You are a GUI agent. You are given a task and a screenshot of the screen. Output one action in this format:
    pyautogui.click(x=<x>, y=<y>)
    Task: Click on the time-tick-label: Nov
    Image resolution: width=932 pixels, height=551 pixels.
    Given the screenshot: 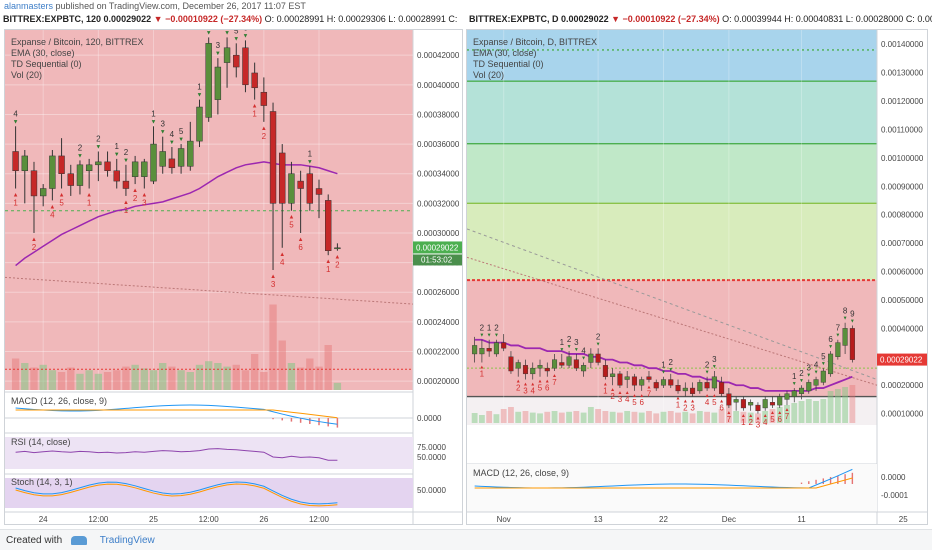 What is the action you would take?
    pyautogui.click(x=504, y=519)
    